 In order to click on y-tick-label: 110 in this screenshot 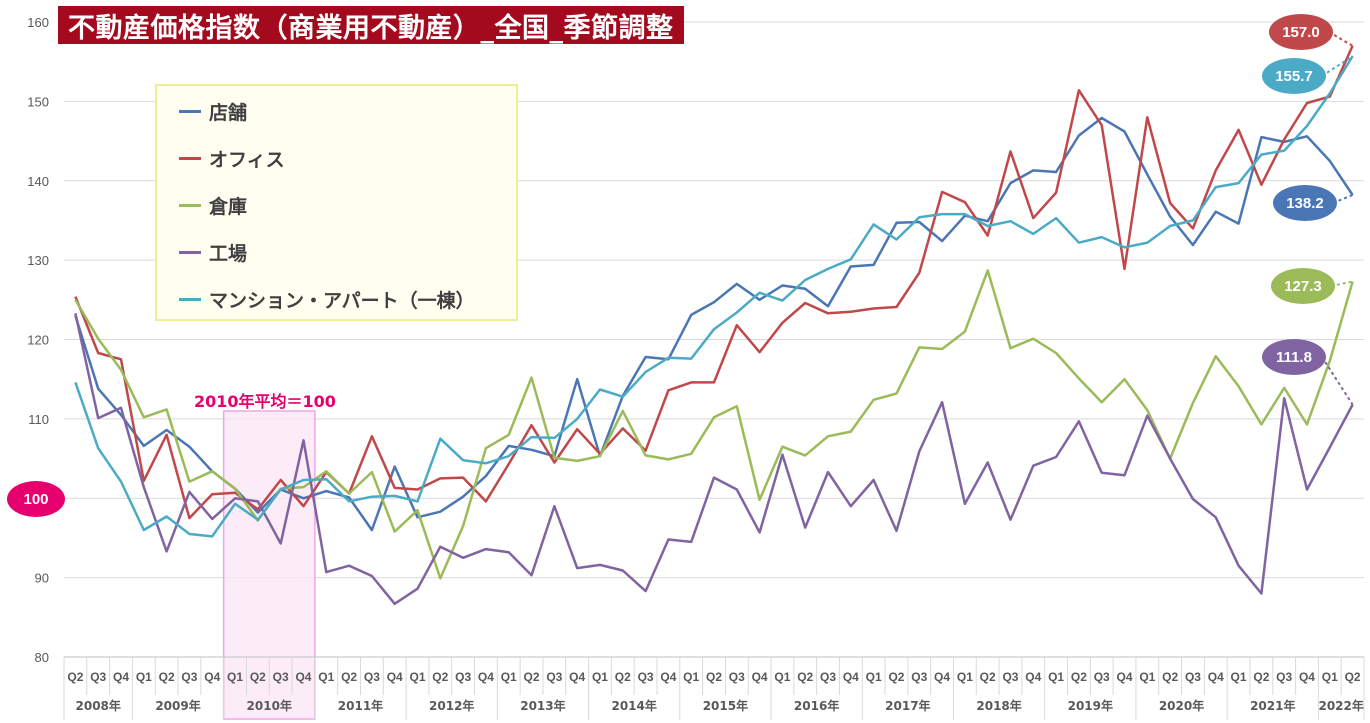, I will do `click(38, 419)`.